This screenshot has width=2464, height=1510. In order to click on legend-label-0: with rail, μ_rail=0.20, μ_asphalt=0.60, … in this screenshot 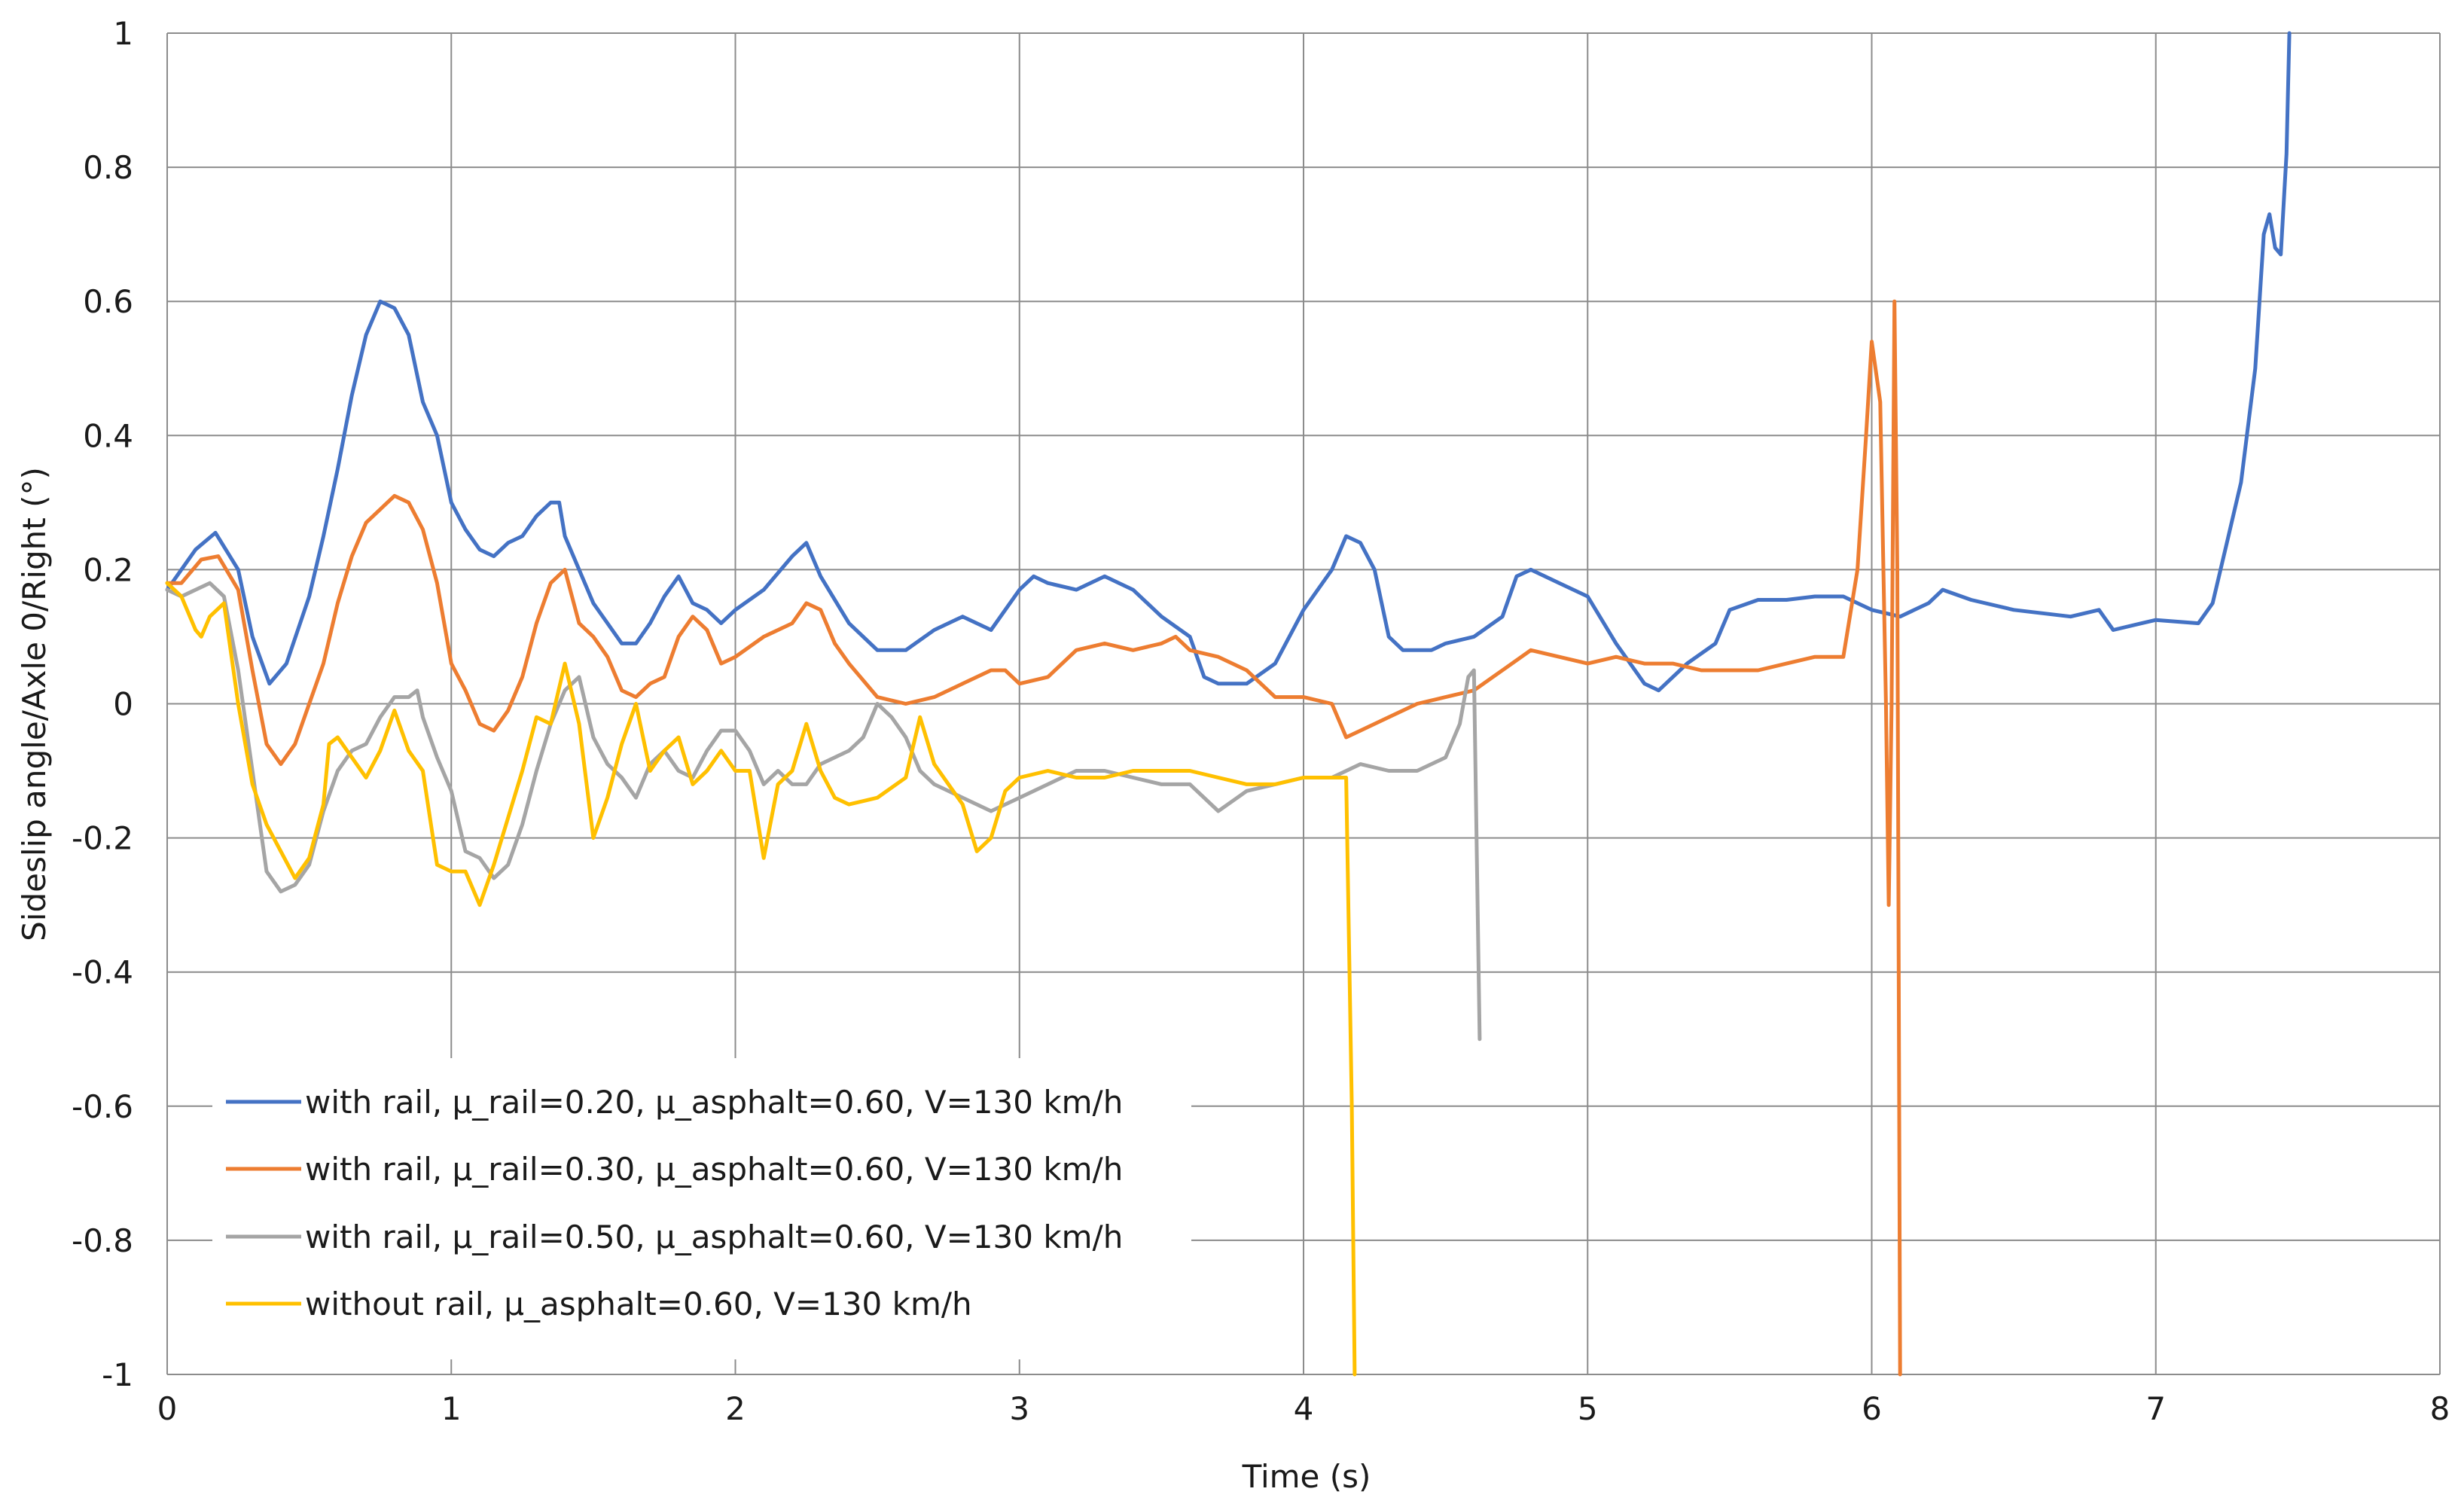, I will do `click(714, 1102)`.